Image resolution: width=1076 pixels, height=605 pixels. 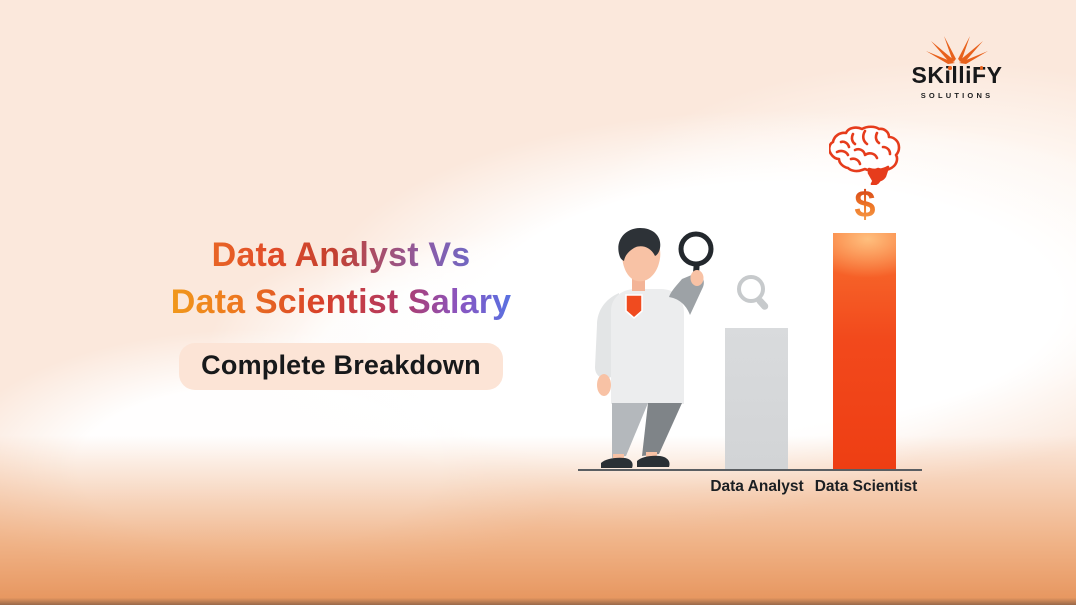 What do you see at coordinates (639, 244) in the screenshot?
I see `person-hair` at bounding box center [639, 244].